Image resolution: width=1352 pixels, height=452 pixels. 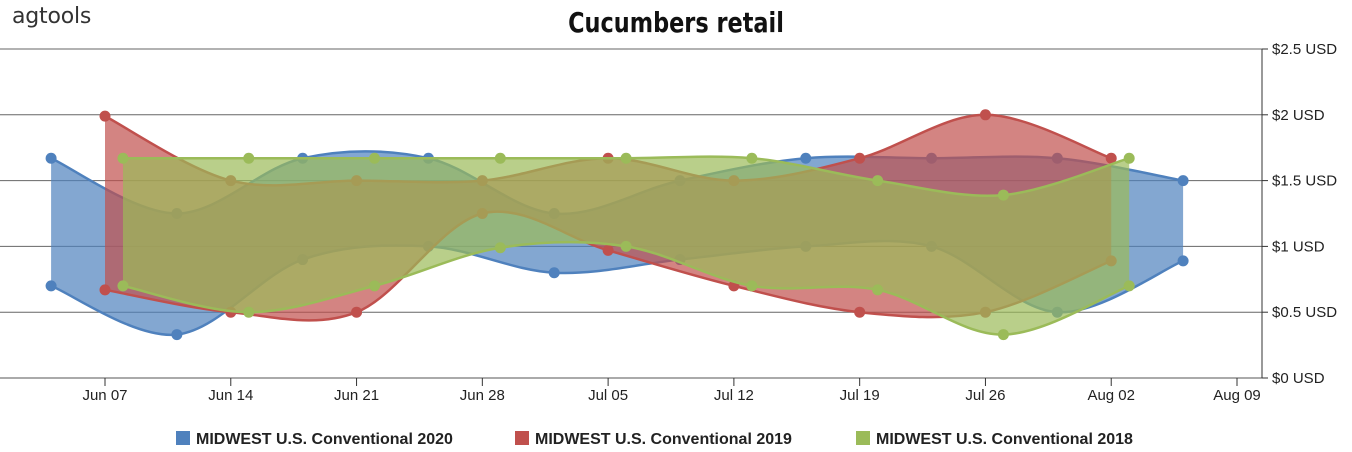 I want to click on legend-label: MIDWEST U.S. Conventional 2018, so click(x=1004, y=439).